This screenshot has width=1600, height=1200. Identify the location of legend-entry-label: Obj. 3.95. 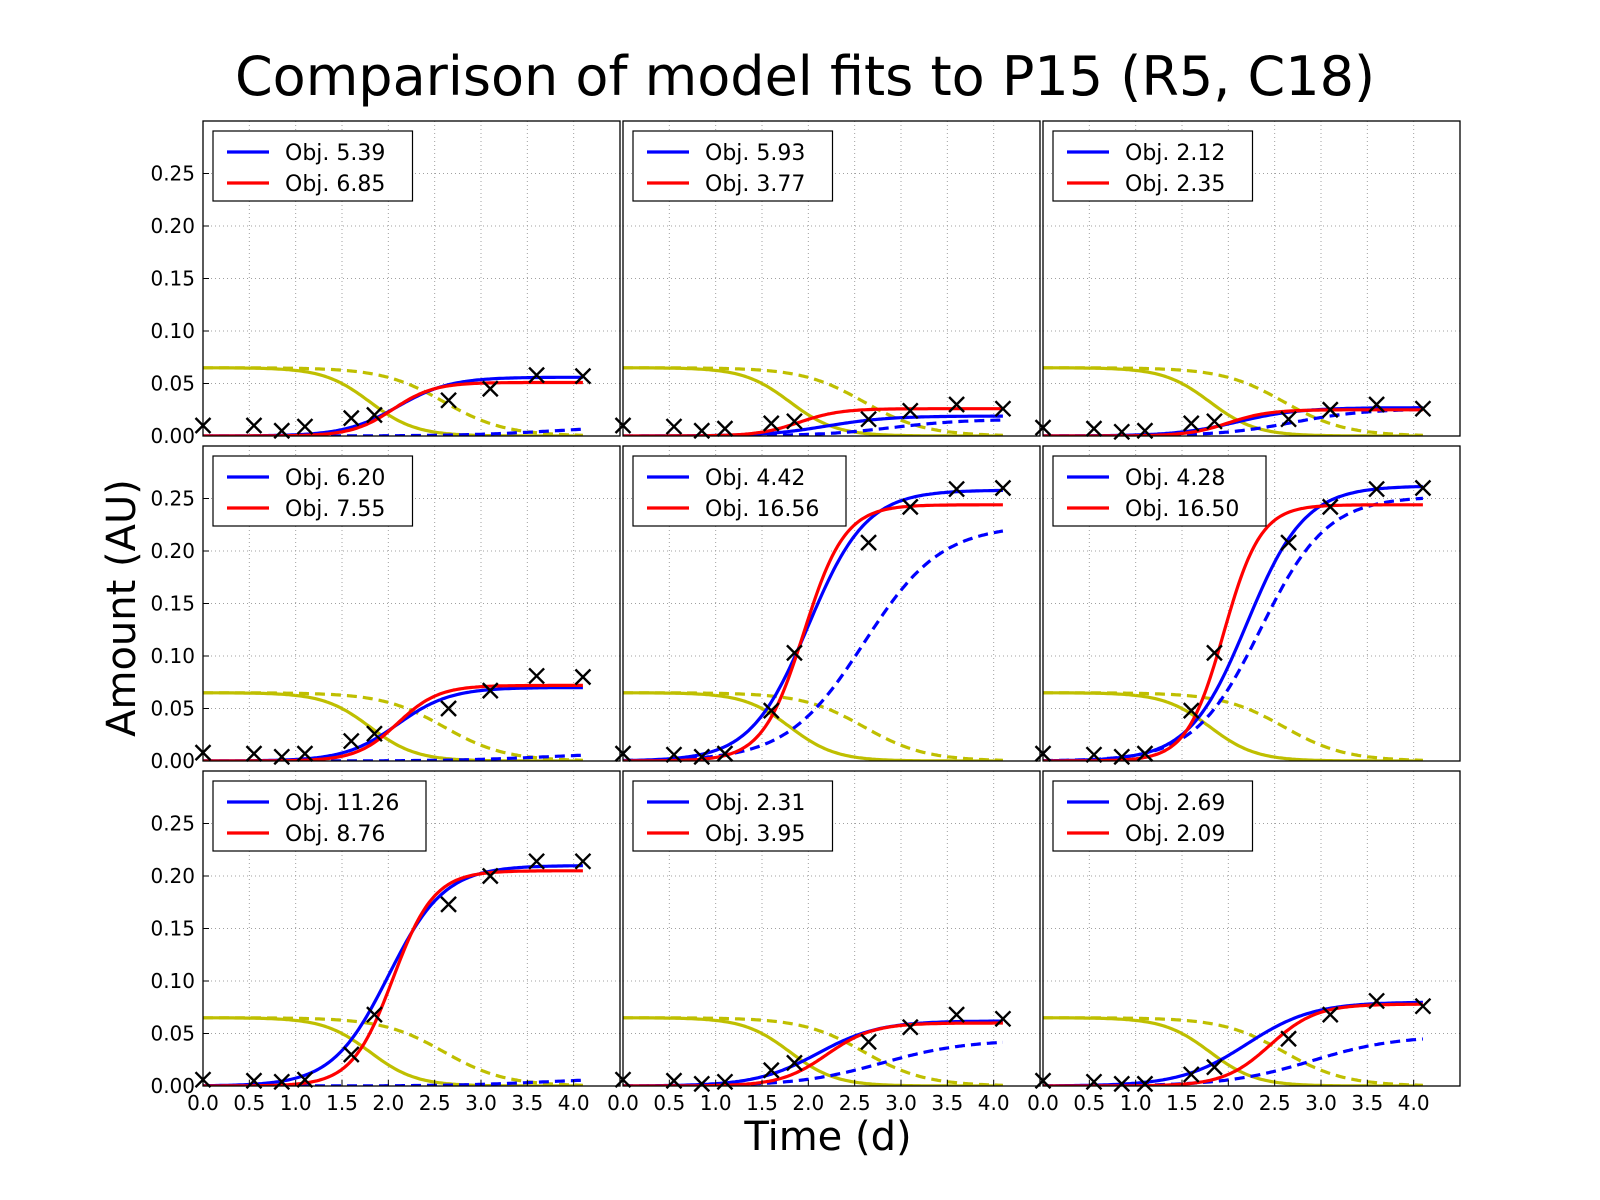
(755, 834).